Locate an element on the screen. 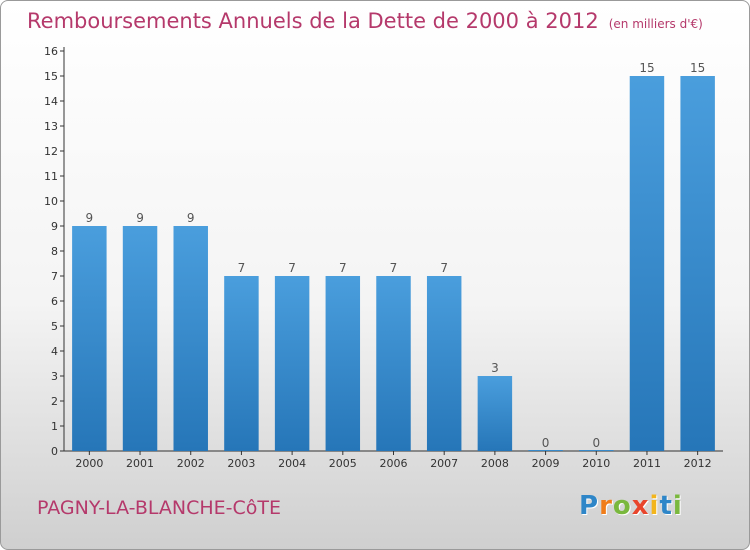  y-tick-label: 14 is located at coordinates (51, 101).